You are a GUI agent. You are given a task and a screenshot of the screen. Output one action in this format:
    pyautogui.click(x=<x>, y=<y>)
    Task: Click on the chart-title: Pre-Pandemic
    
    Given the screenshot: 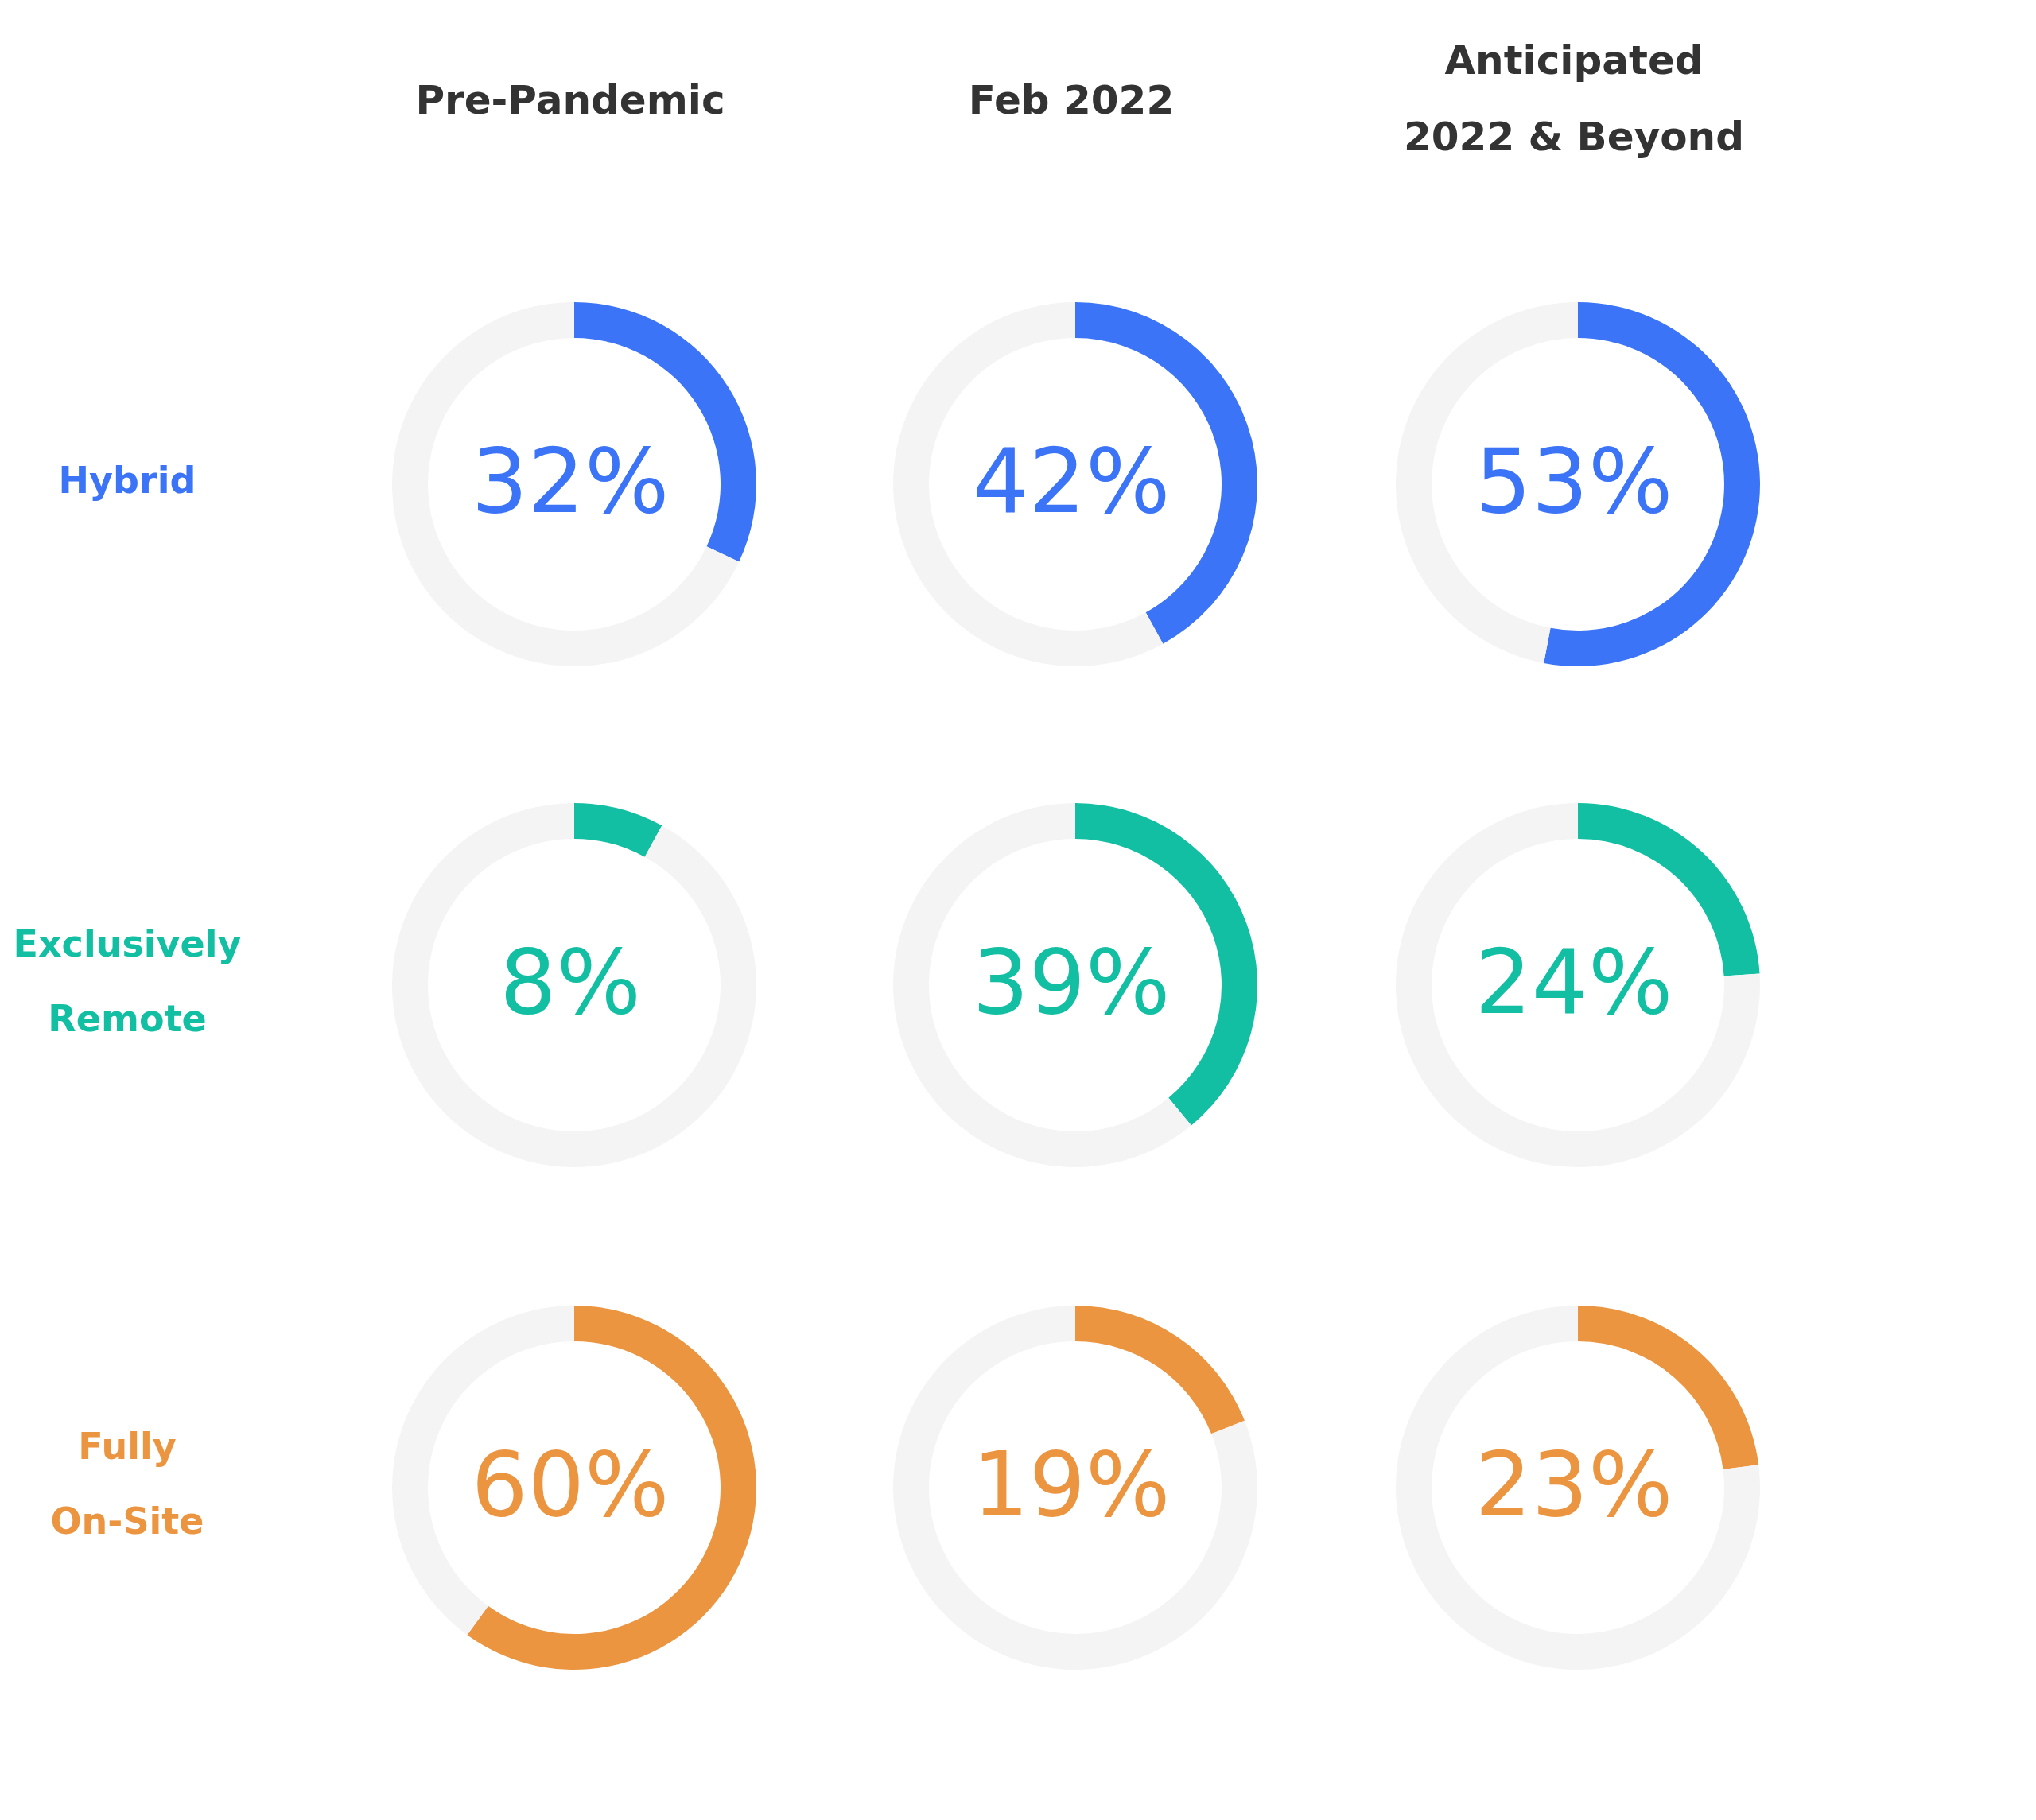 What is the action you would take?
    pyautogui.click(x=570, y=100)
    